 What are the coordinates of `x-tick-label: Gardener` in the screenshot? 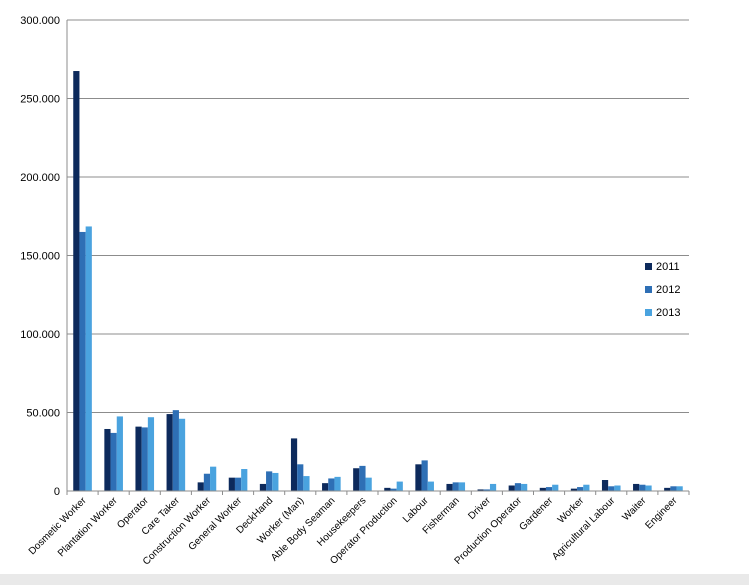 It's located at (537, 514).